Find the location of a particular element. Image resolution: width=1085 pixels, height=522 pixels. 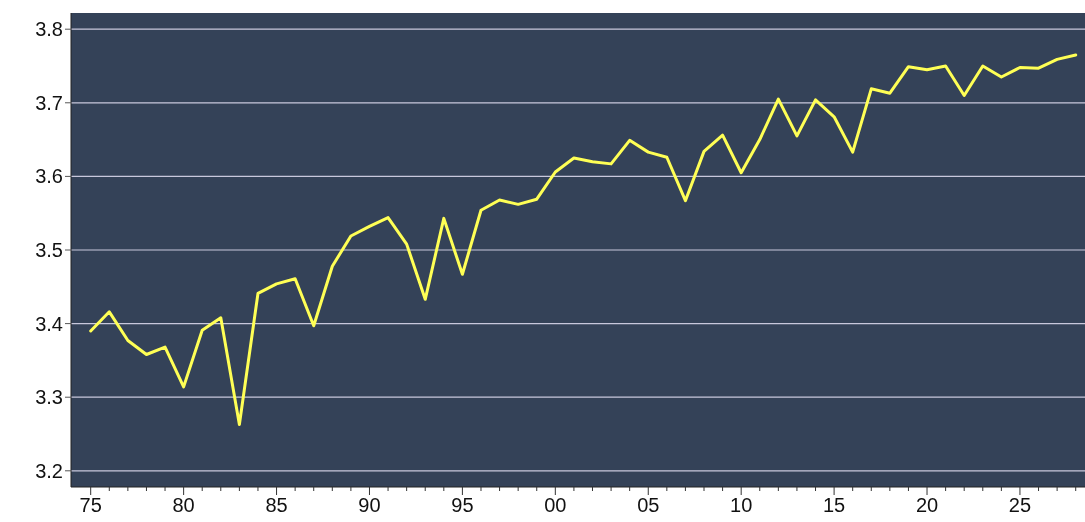

y-tick-label: 3.6 is located at coordinates (49, 176).